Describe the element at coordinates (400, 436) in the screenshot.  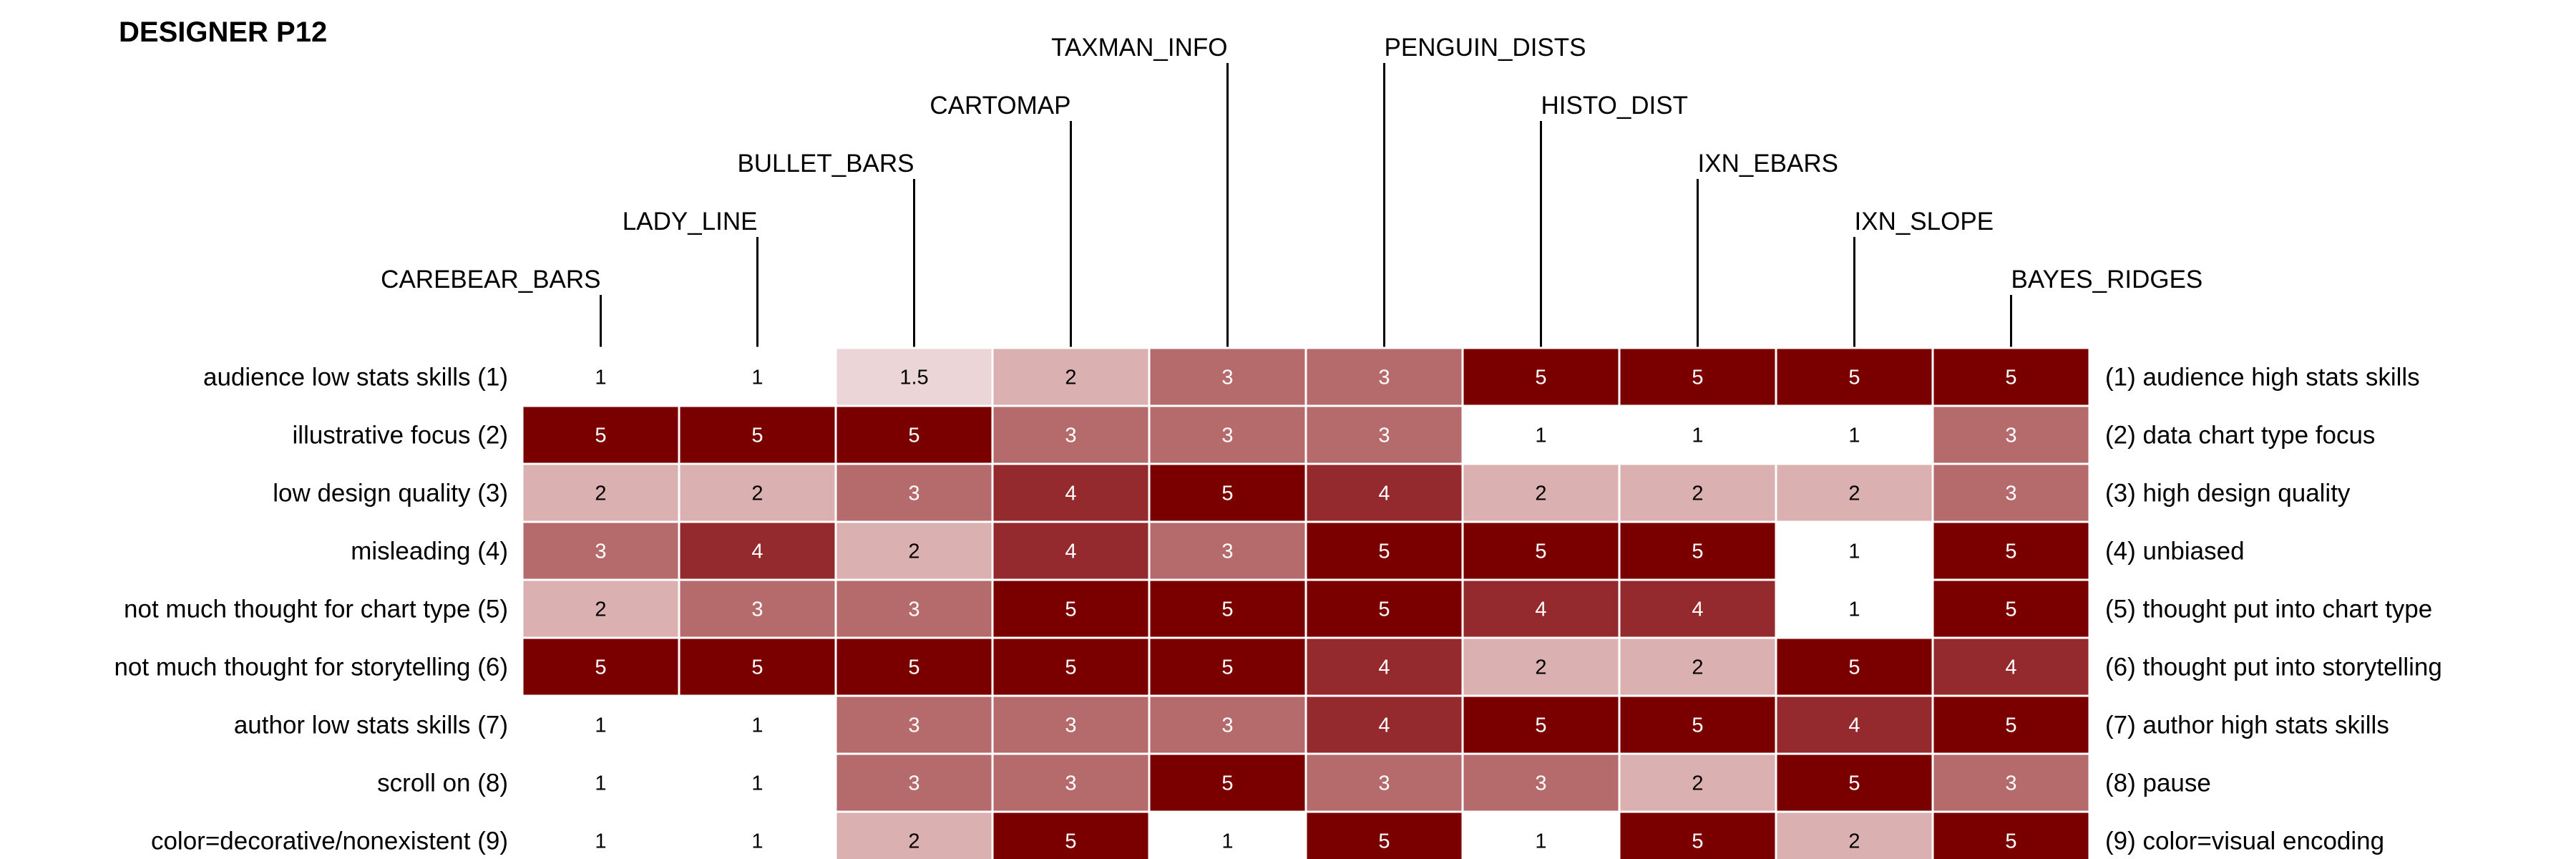
I see `row-label-left: illustrative focus (2)` at that location.